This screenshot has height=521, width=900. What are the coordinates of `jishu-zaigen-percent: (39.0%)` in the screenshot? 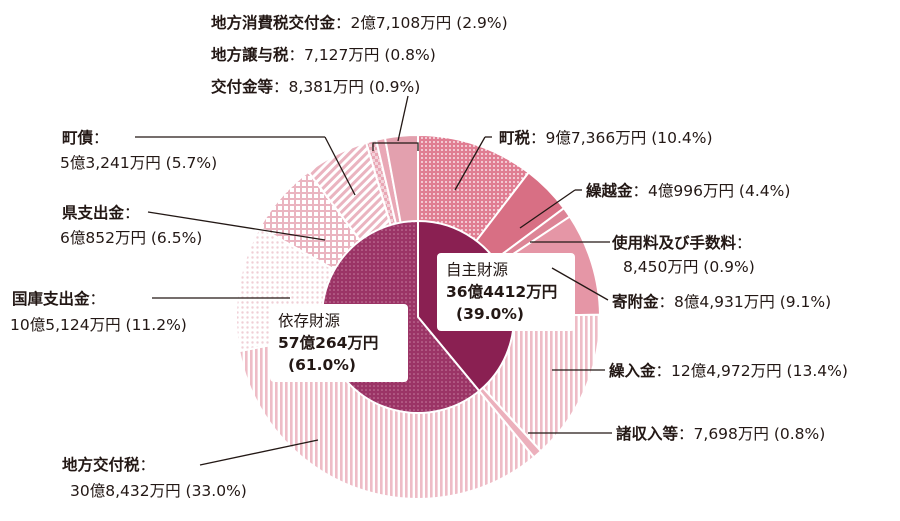 It's located at (490, 314).